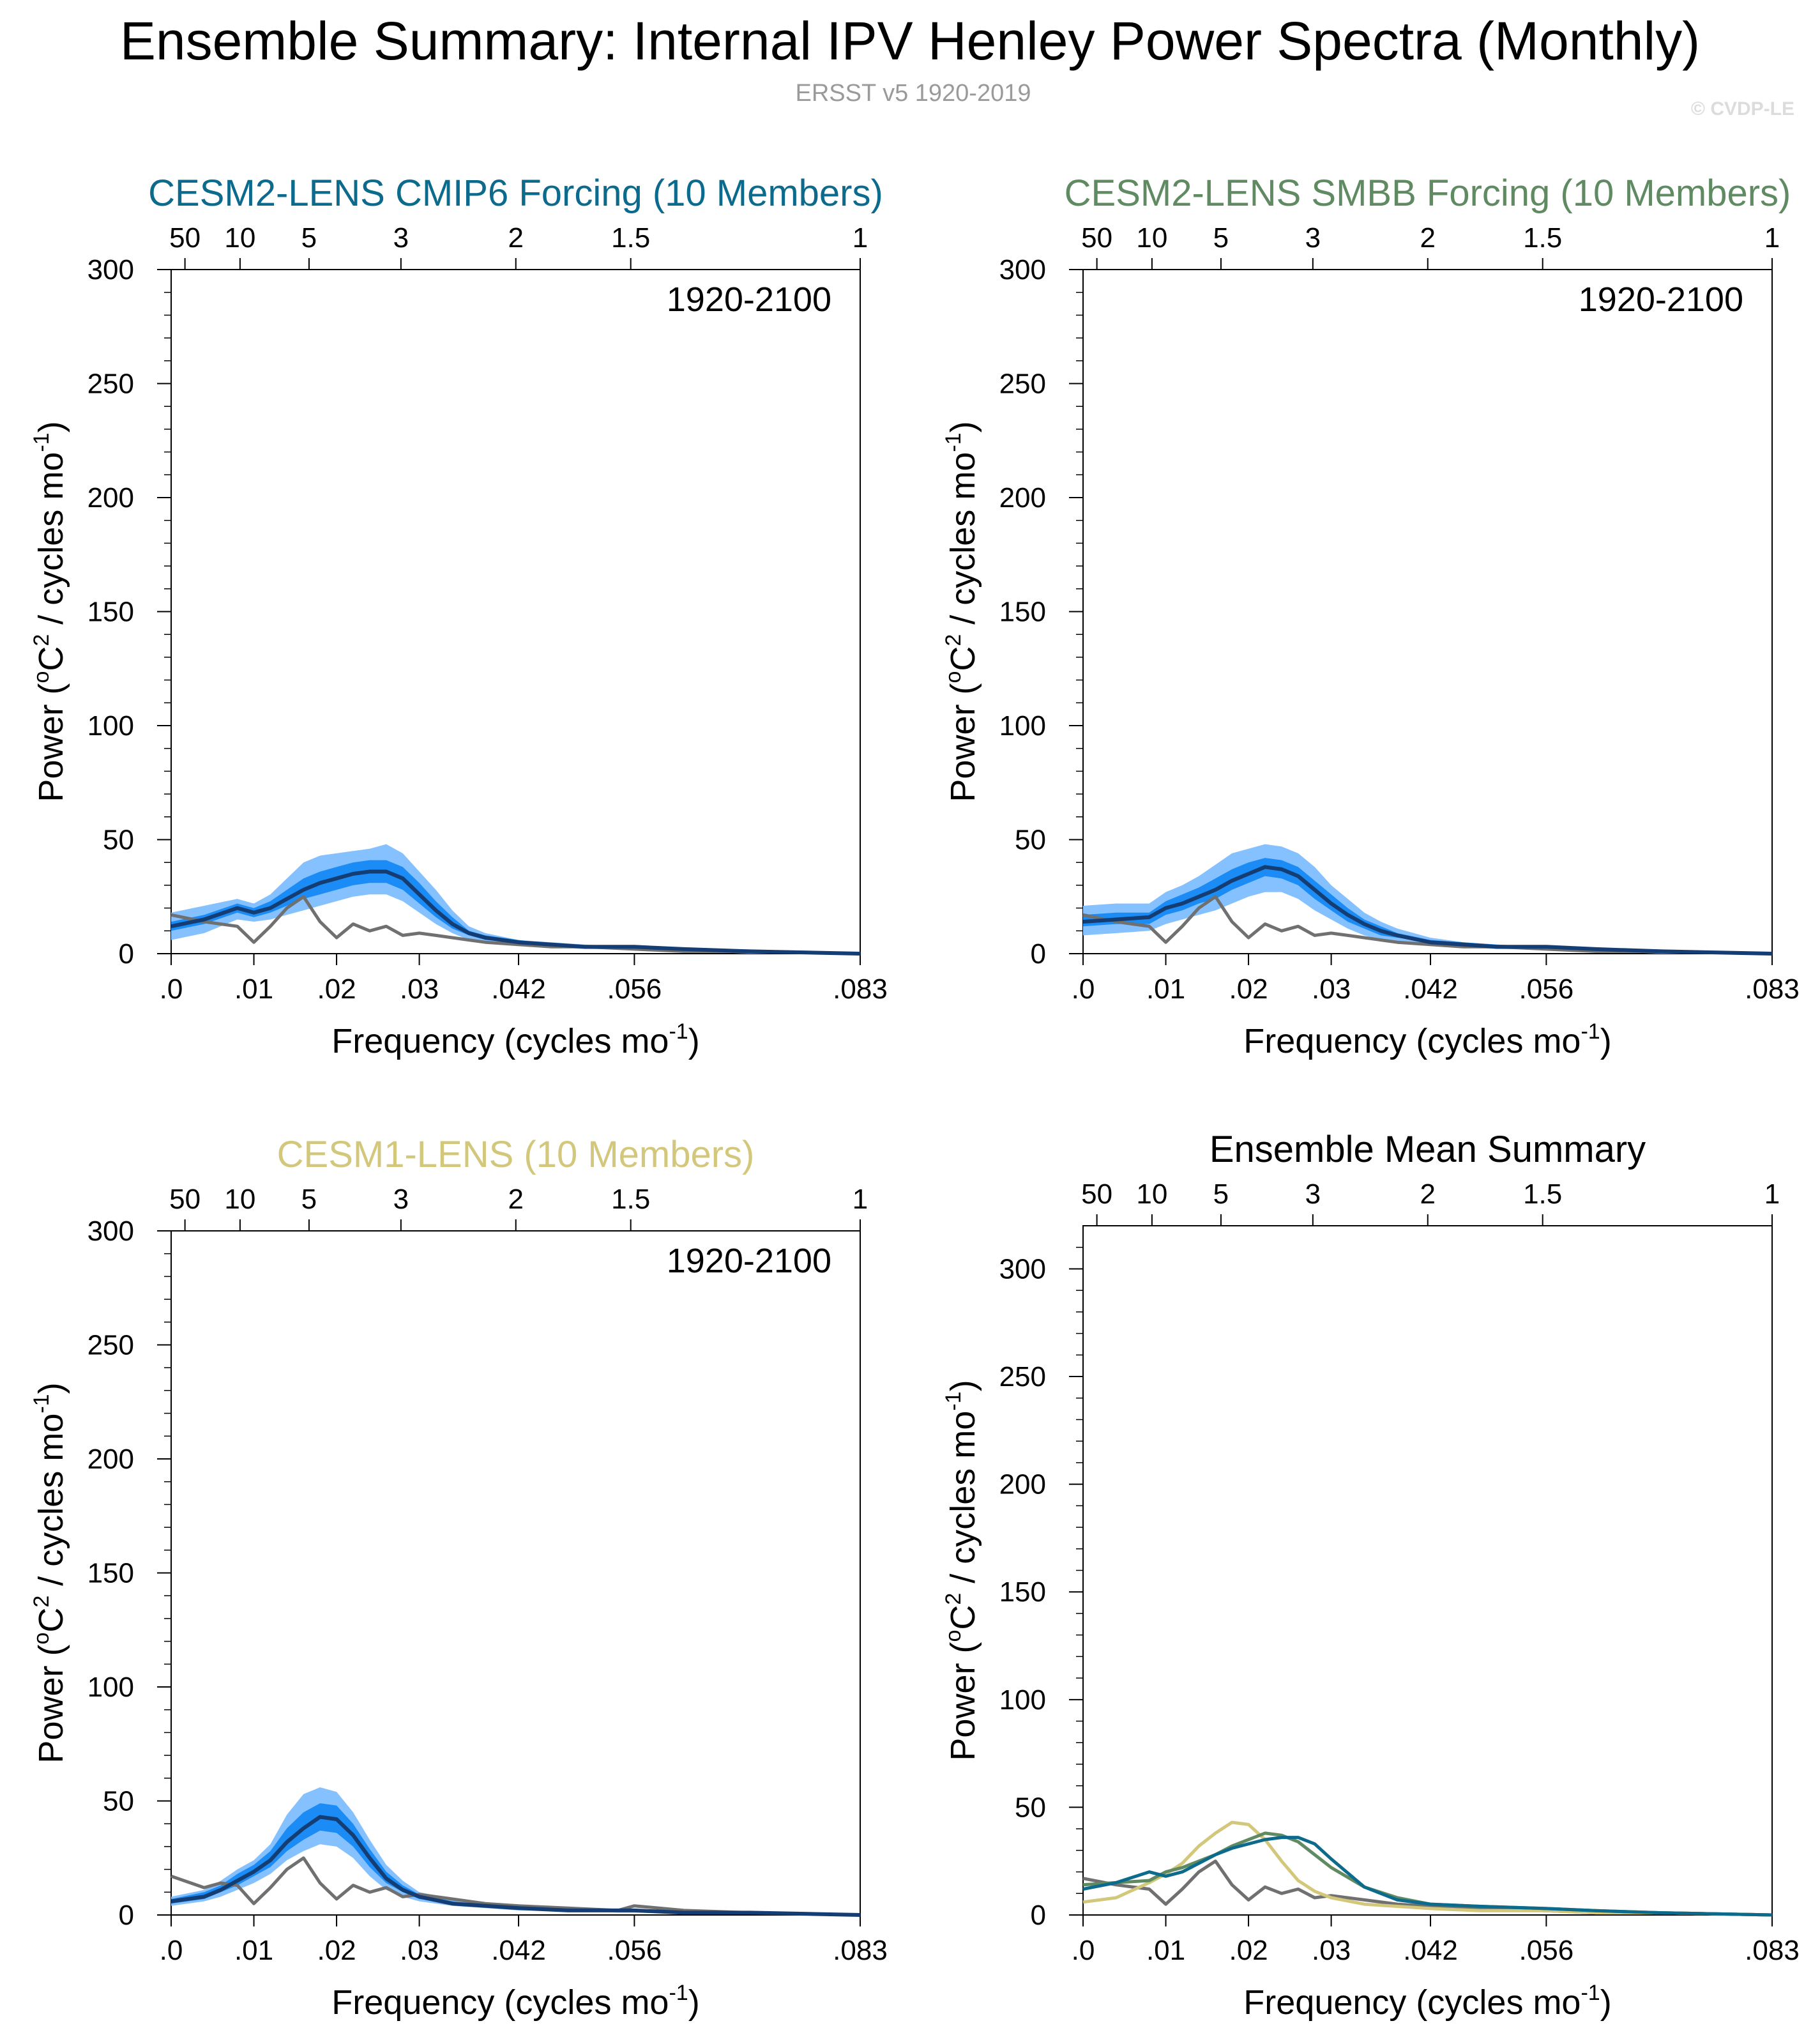 The width and height of the screenshot is (1820, 2044). I want to click on y-tick-label: 100, so click(1022, 726).